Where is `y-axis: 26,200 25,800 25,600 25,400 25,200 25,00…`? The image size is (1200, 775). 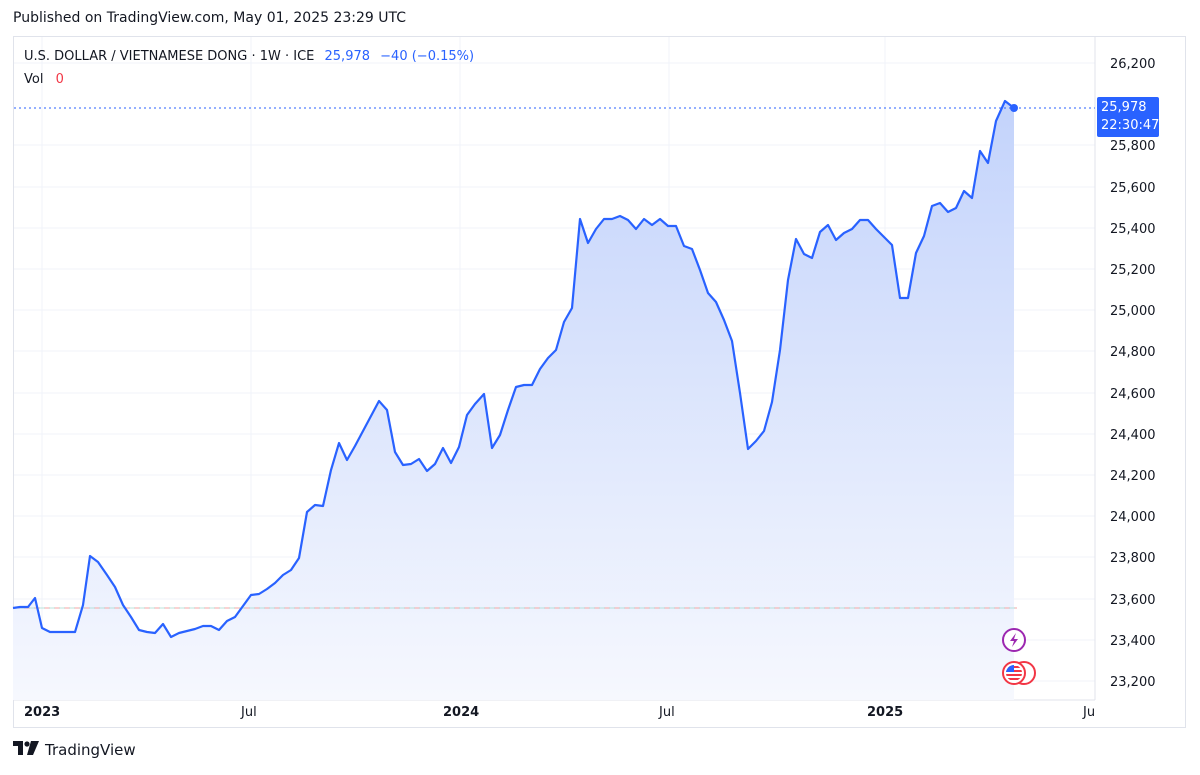
y-axis: 26,200 25,800 25,600 25,400 25,200 25,00… is located at coordinates (1133, 373).